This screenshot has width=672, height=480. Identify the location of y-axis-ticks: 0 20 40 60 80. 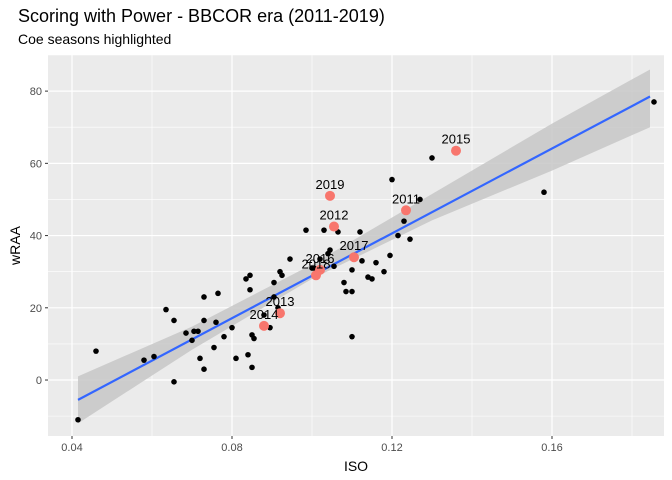
(39, 236).